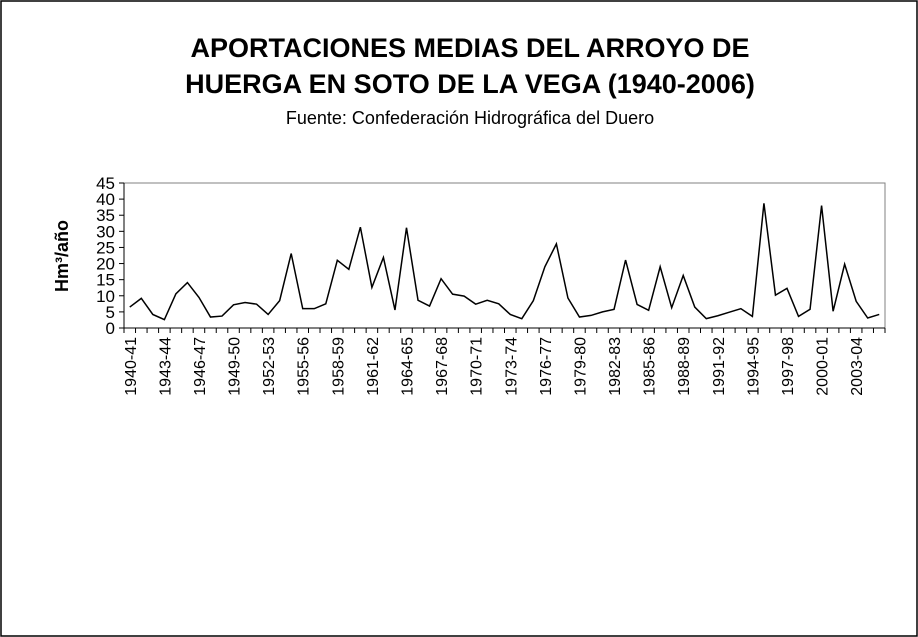 Image resolution: width=918 pixels, height=637 pixels. I want to click on x-tick-label: 1973-74, so click(511, 366).